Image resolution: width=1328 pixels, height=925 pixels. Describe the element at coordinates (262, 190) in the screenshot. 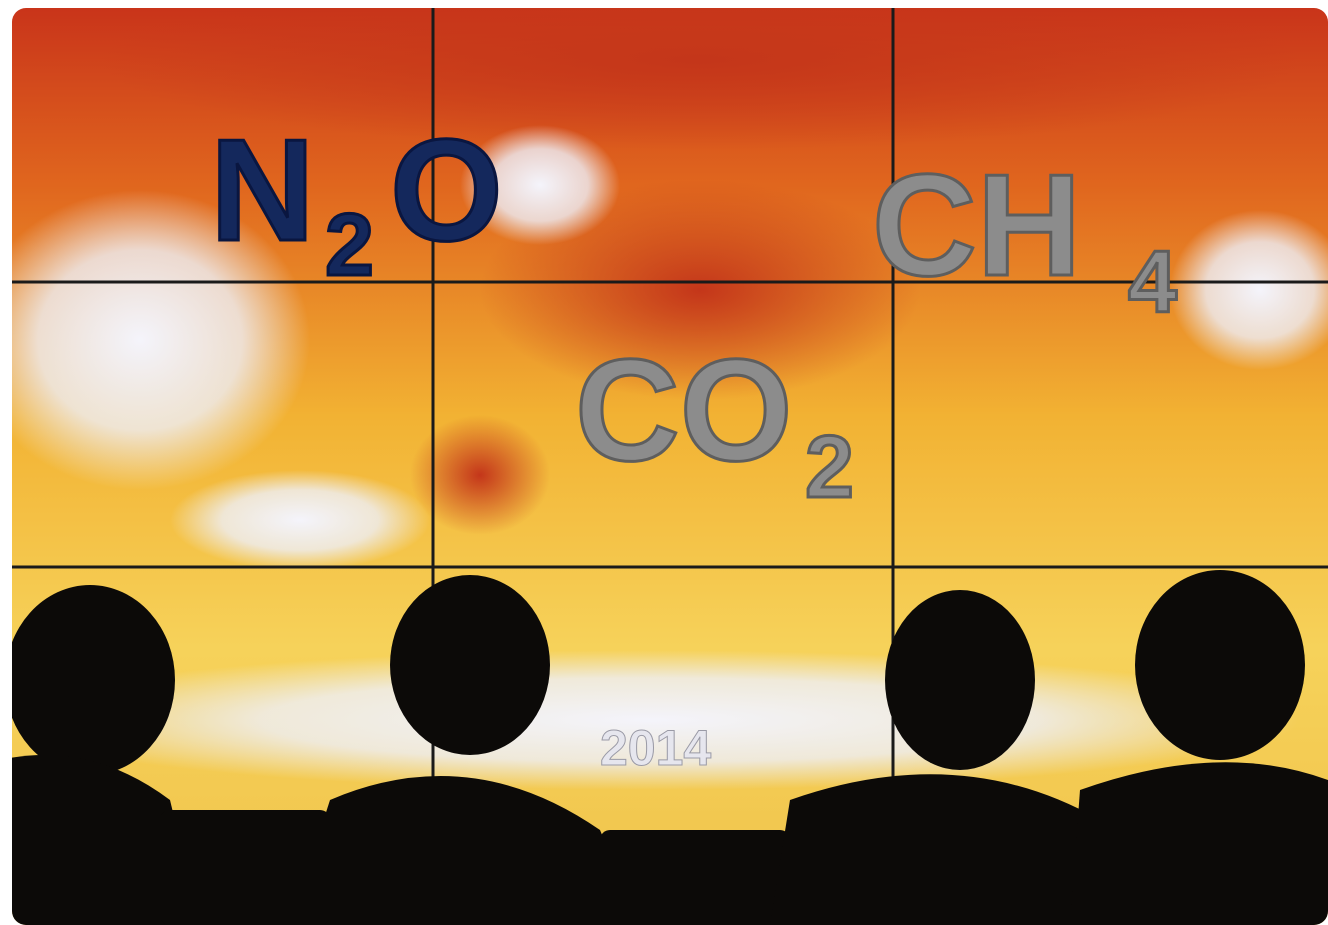

I see `formula-symbol: N` at that location.